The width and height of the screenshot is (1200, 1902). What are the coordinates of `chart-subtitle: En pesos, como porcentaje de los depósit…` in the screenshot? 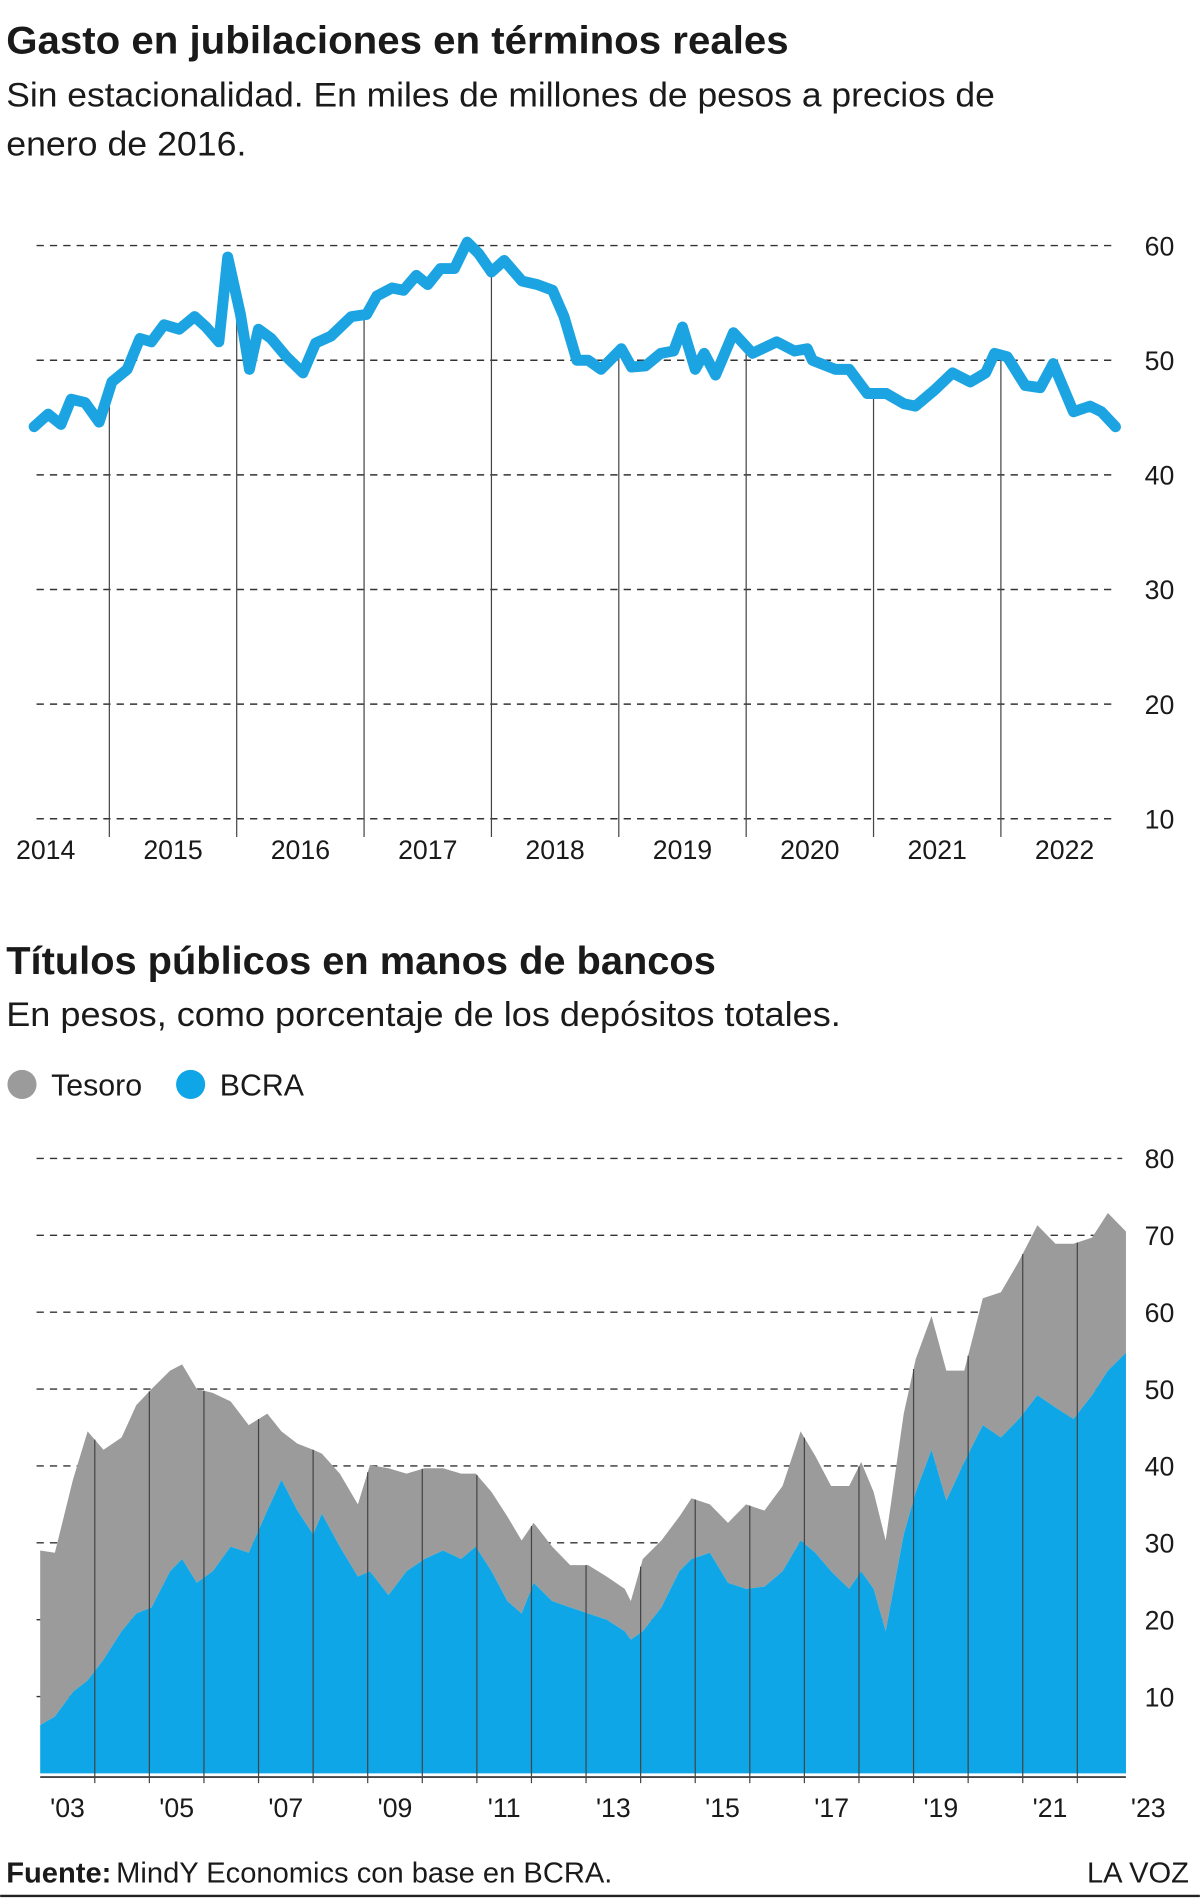 It's located at (423, 1015).